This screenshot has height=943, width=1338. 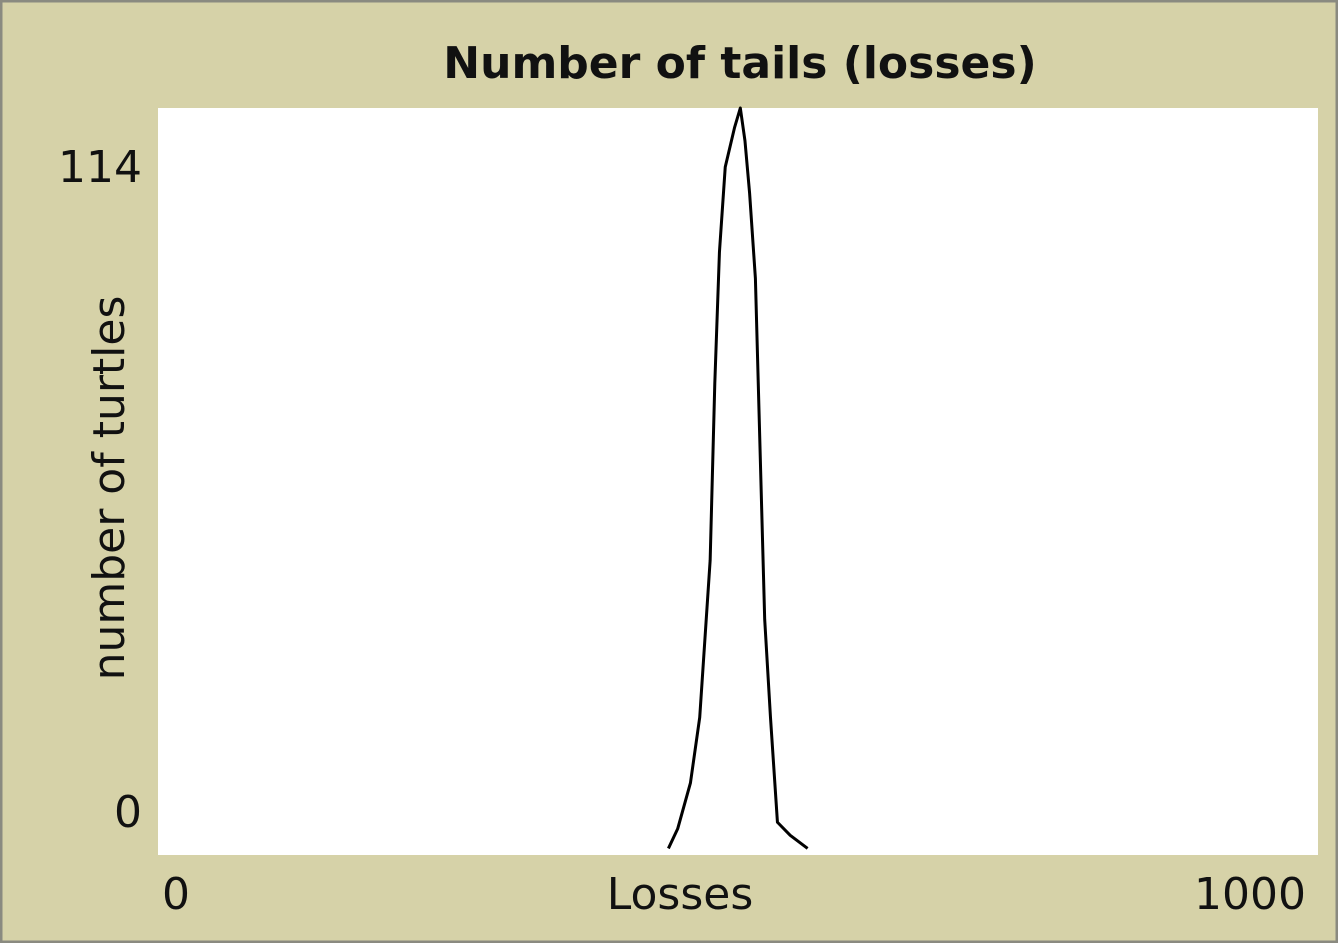 I want to click on chart-title: Number of tails (losses), so click(x=739, y=63).